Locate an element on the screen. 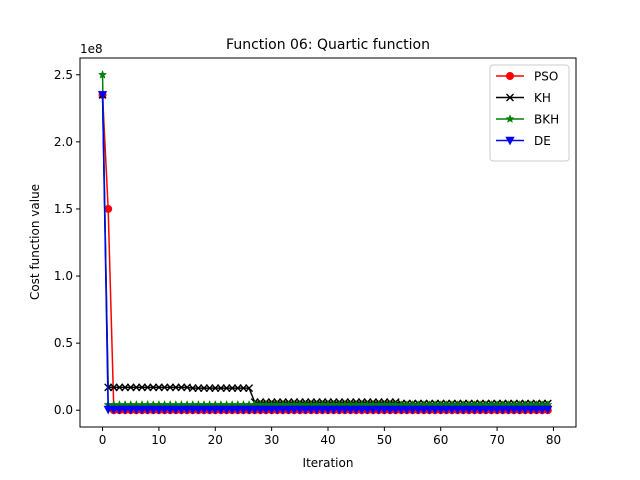 This screenshot has height=480, width=640. y-tick-label: 1.5 is located at coordinates (63, 209).